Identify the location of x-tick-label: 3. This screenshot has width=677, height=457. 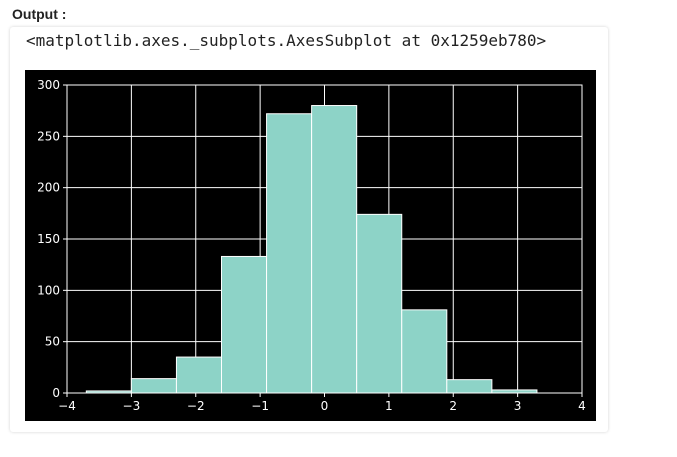
(518, 406).